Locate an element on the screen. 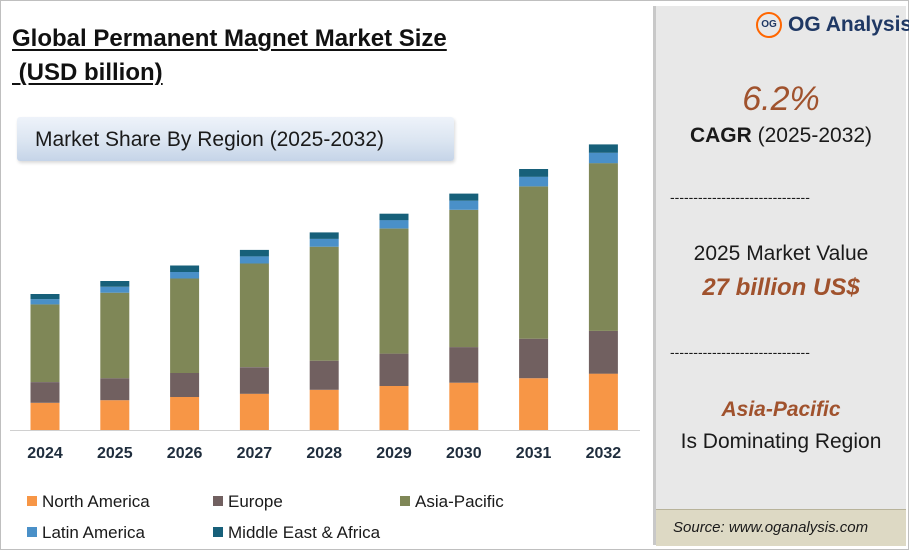 This screenshot has width=909, height=550. subtitle-banner: Market Share By Region (2025-2032) is located at coordinates (235, 139).